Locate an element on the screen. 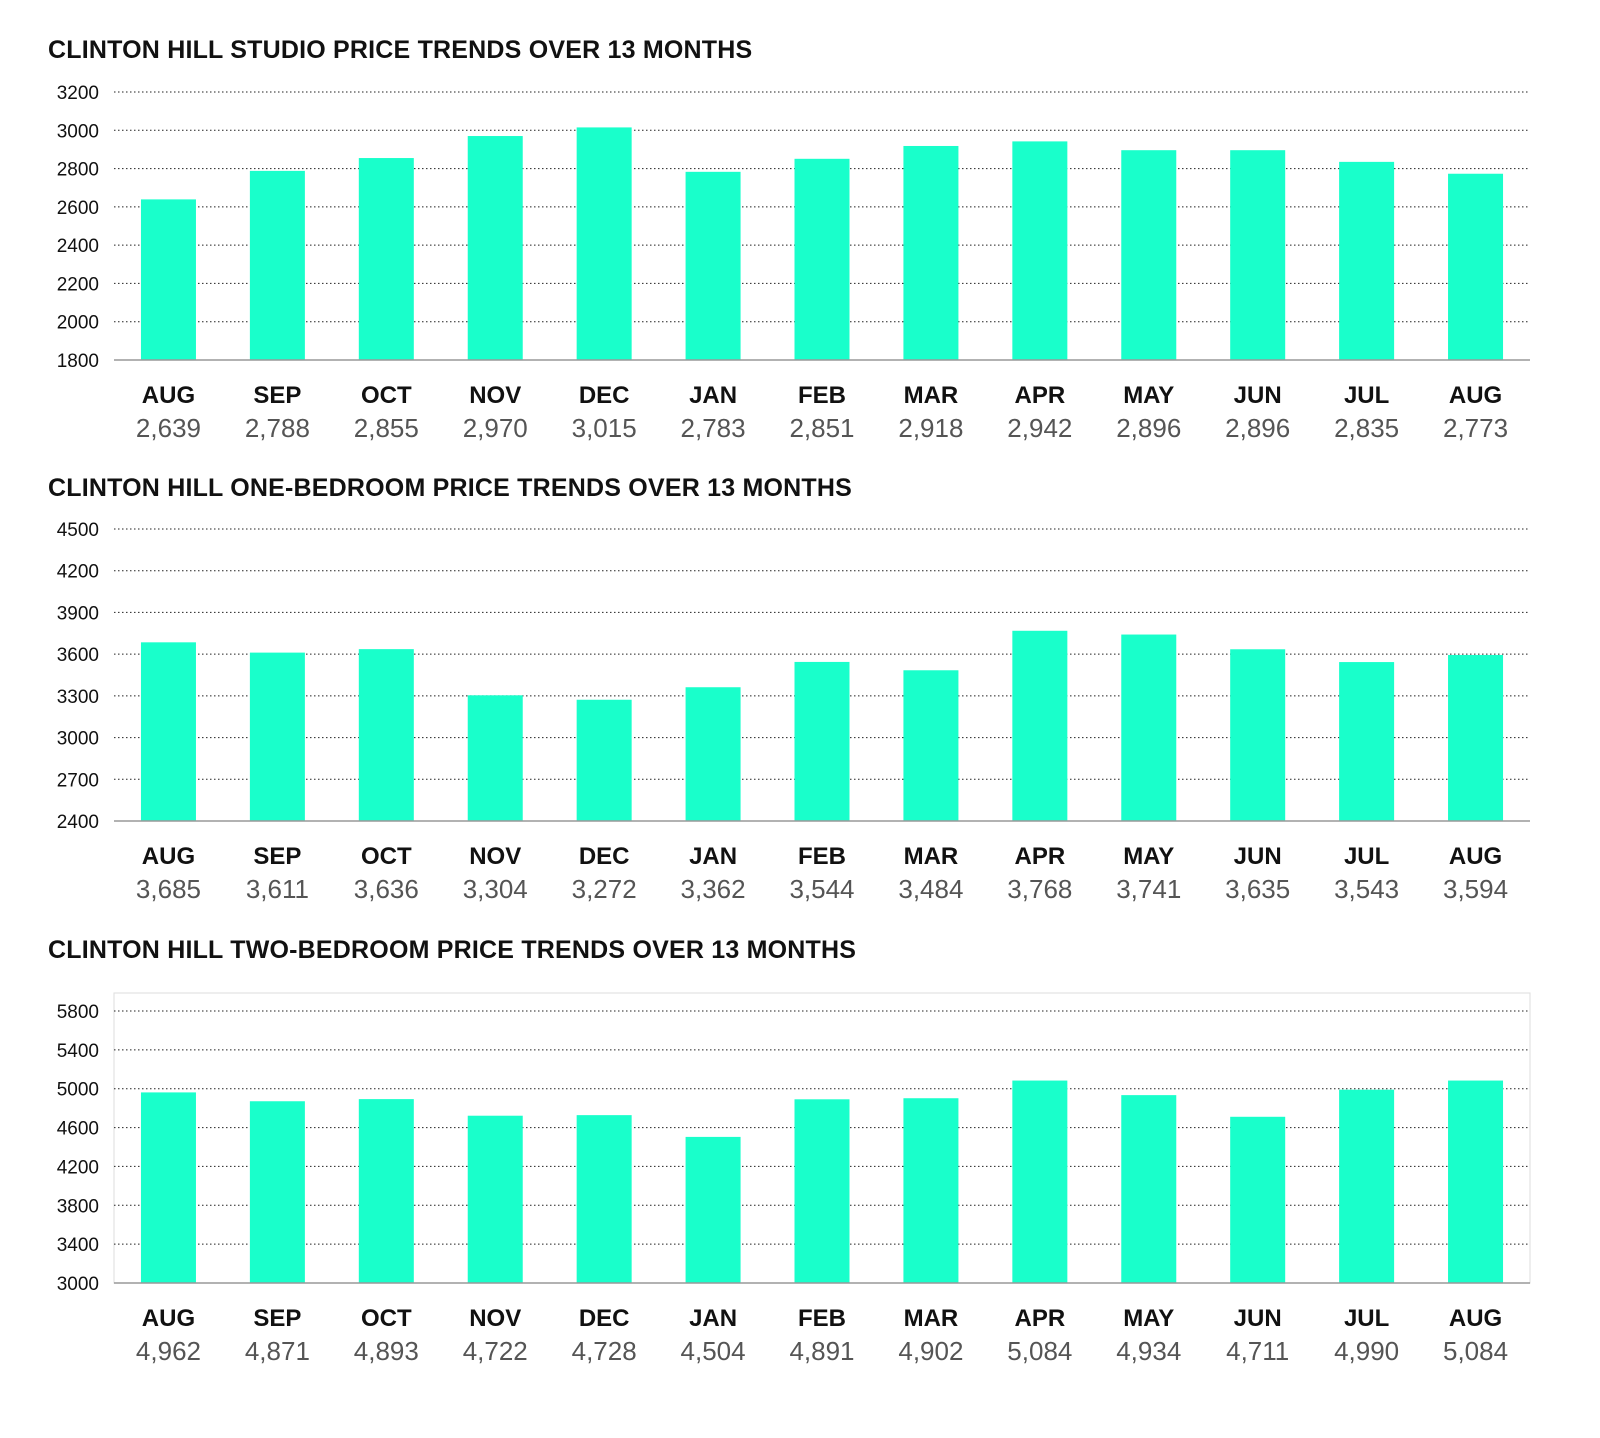 The height and width of the screenshot is (1438, 1600). one-bedroom-chart-ytick-label: 3900 is located at coordinates (78, 613).